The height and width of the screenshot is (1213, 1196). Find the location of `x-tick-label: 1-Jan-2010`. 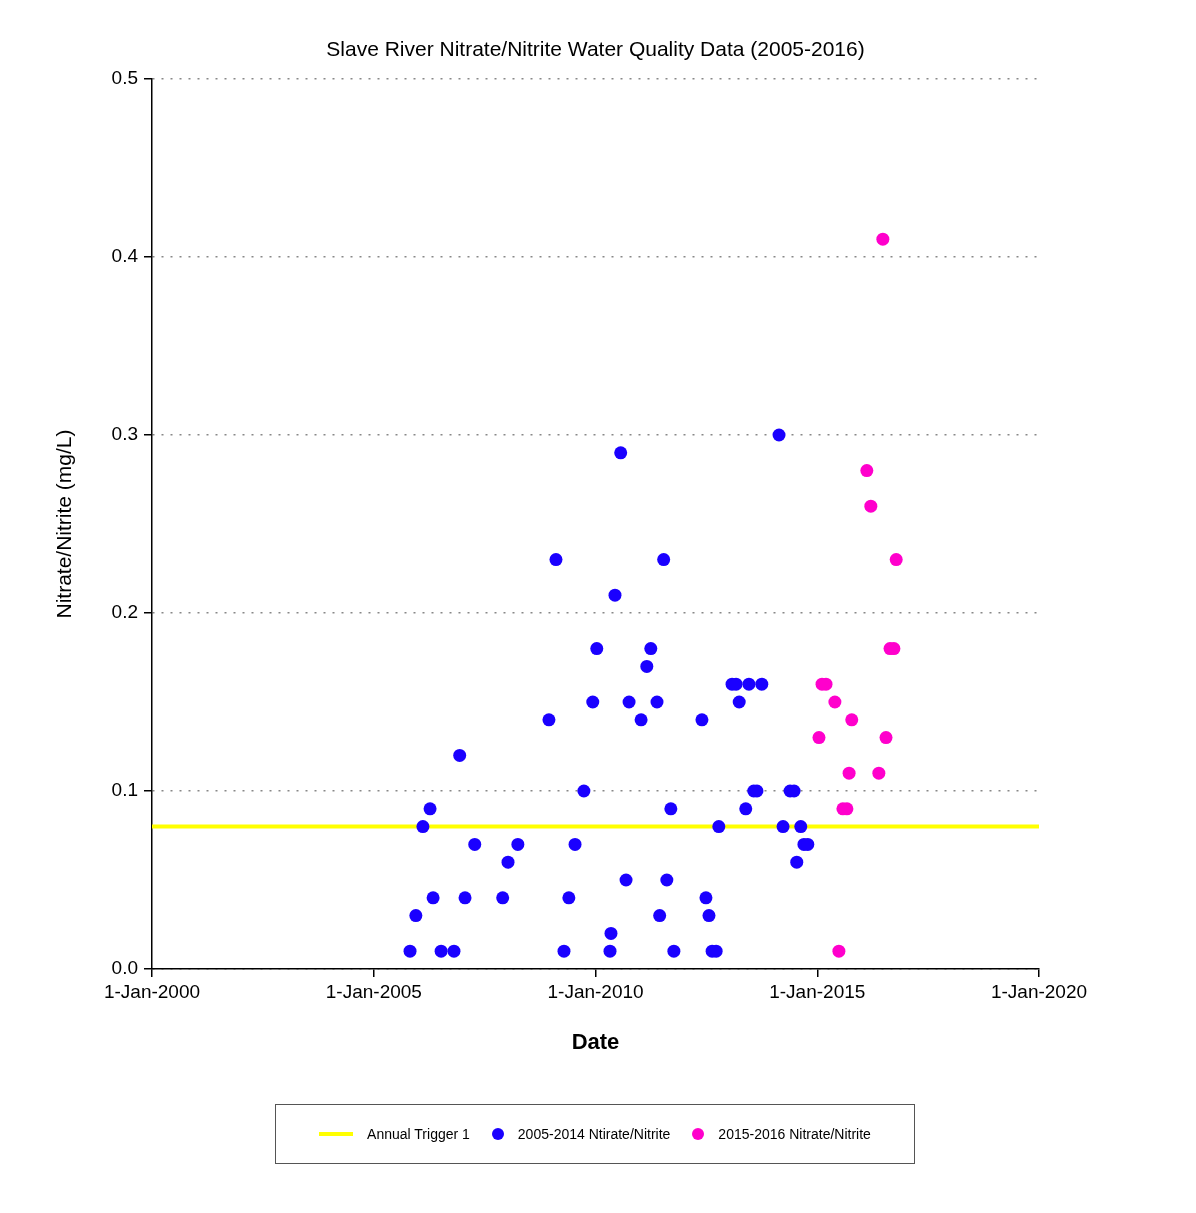

x-tick-label: 1-Jan-2010 is located at coordinates (595, 991).